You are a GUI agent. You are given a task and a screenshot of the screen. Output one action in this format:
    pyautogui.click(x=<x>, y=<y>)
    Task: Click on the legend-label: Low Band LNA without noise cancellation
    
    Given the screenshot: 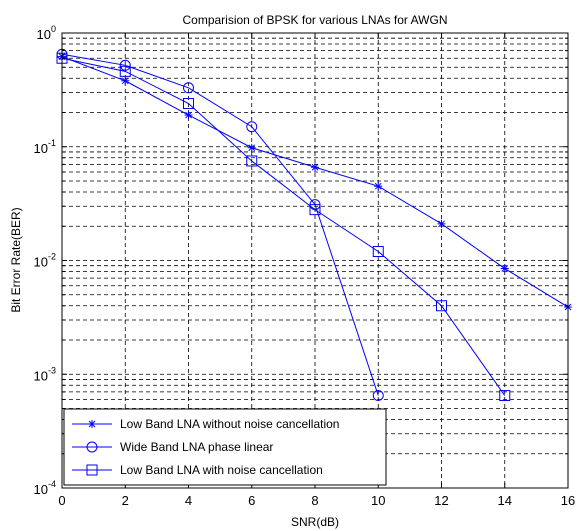 What is the action you would take?
    pyautogui.click(x=229, y=424)
    